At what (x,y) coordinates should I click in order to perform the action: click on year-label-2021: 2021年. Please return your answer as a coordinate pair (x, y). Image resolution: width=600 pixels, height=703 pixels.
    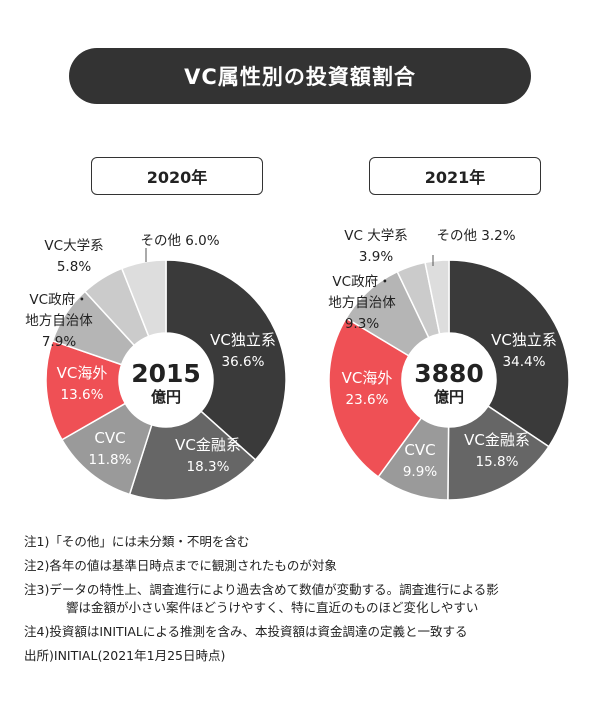
    Looking at the image, I should click on (455, 176).